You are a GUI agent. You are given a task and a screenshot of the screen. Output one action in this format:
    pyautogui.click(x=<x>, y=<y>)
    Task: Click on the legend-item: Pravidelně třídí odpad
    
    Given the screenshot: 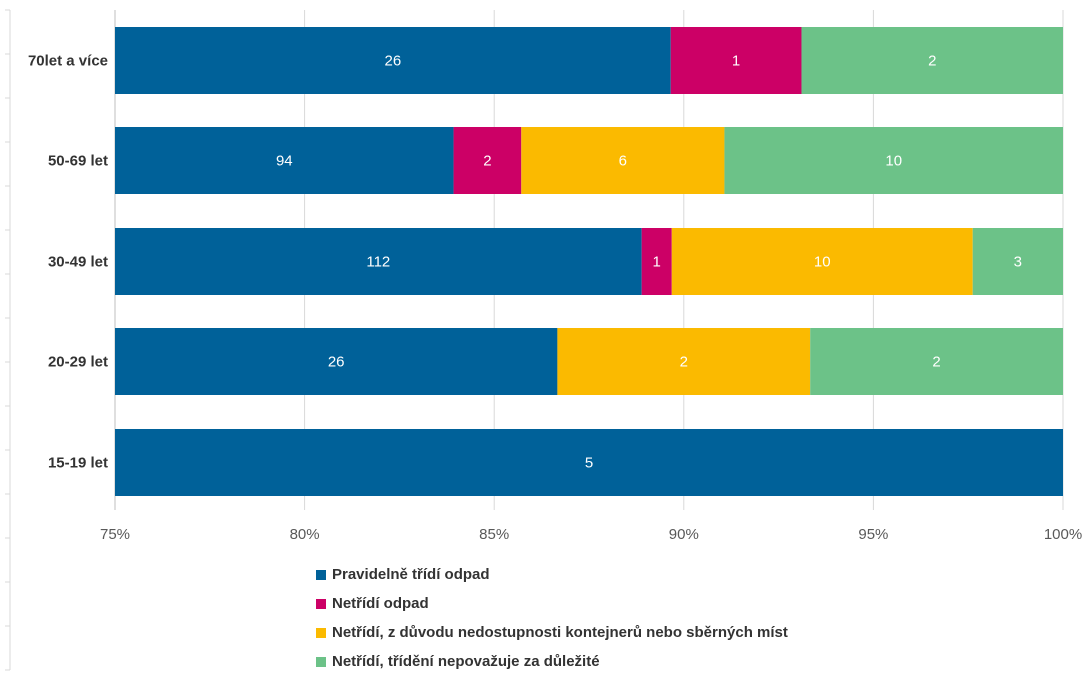 What is the action you would take?
    pyautogui.click(x=552, y=574)
    